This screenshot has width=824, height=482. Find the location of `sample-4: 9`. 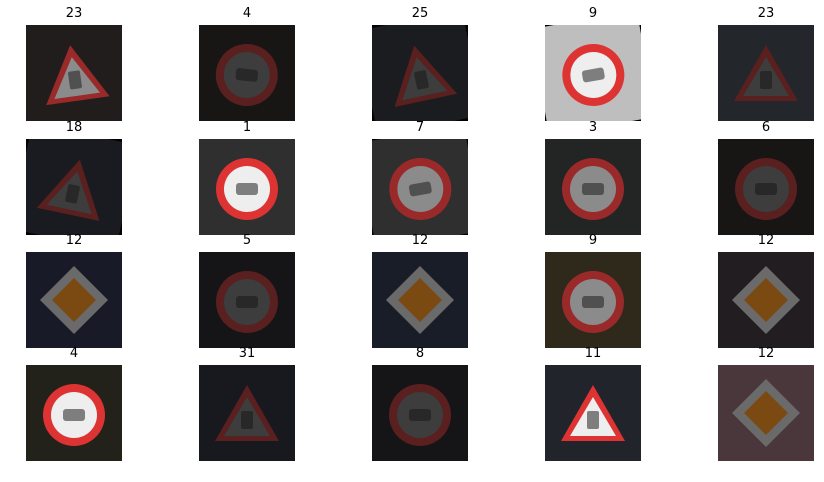

sample-4: 9 is located at coordinates (593, 62).